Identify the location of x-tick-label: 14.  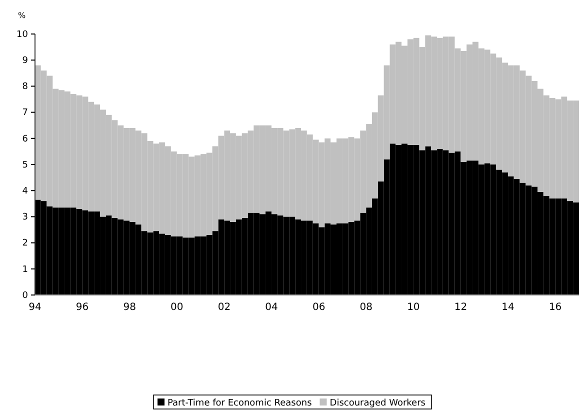
(508, 308).